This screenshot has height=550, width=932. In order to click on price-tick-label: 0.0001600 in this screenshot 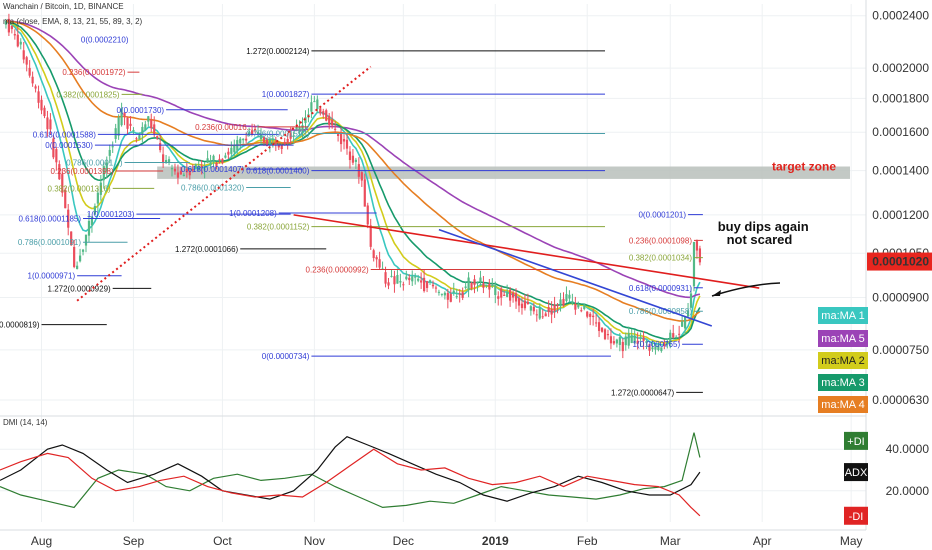, I will do `click(900, 132)`.